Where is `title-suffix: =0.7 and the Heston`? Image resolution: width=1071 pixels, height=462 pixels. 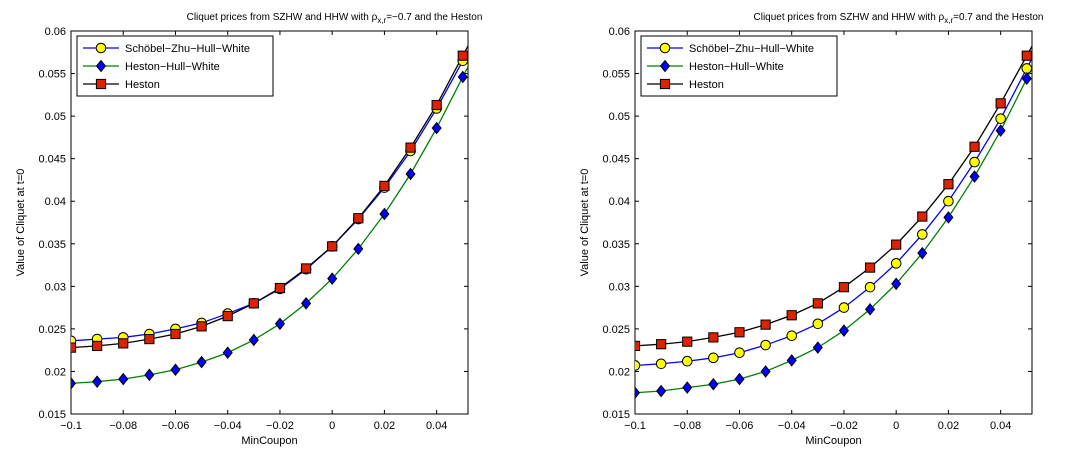
title-suffix: =0.7 and the Heston is located at coordinates (998, 17).